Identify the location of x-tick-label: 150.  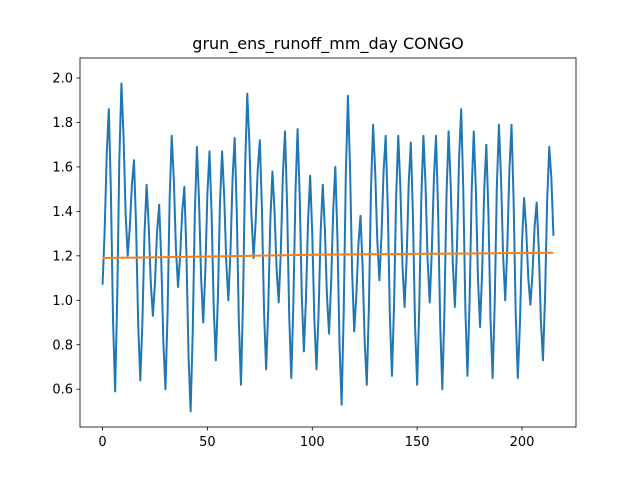
(417, 442).